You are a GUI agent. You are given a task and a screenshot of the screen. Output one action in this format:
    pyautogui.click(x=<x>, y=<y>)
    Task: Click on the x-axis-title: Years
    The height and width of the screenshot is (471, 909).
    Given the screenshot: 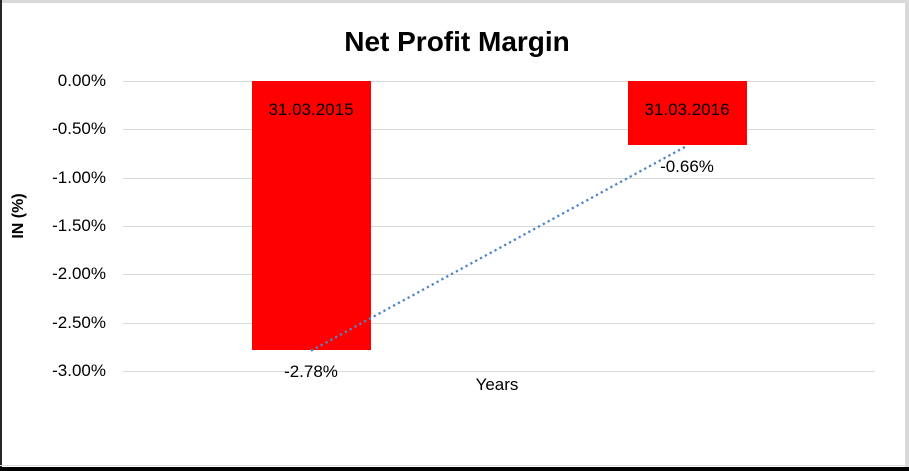 What is the action you would take?
    pyautogui.click(x=497, y=384)
    